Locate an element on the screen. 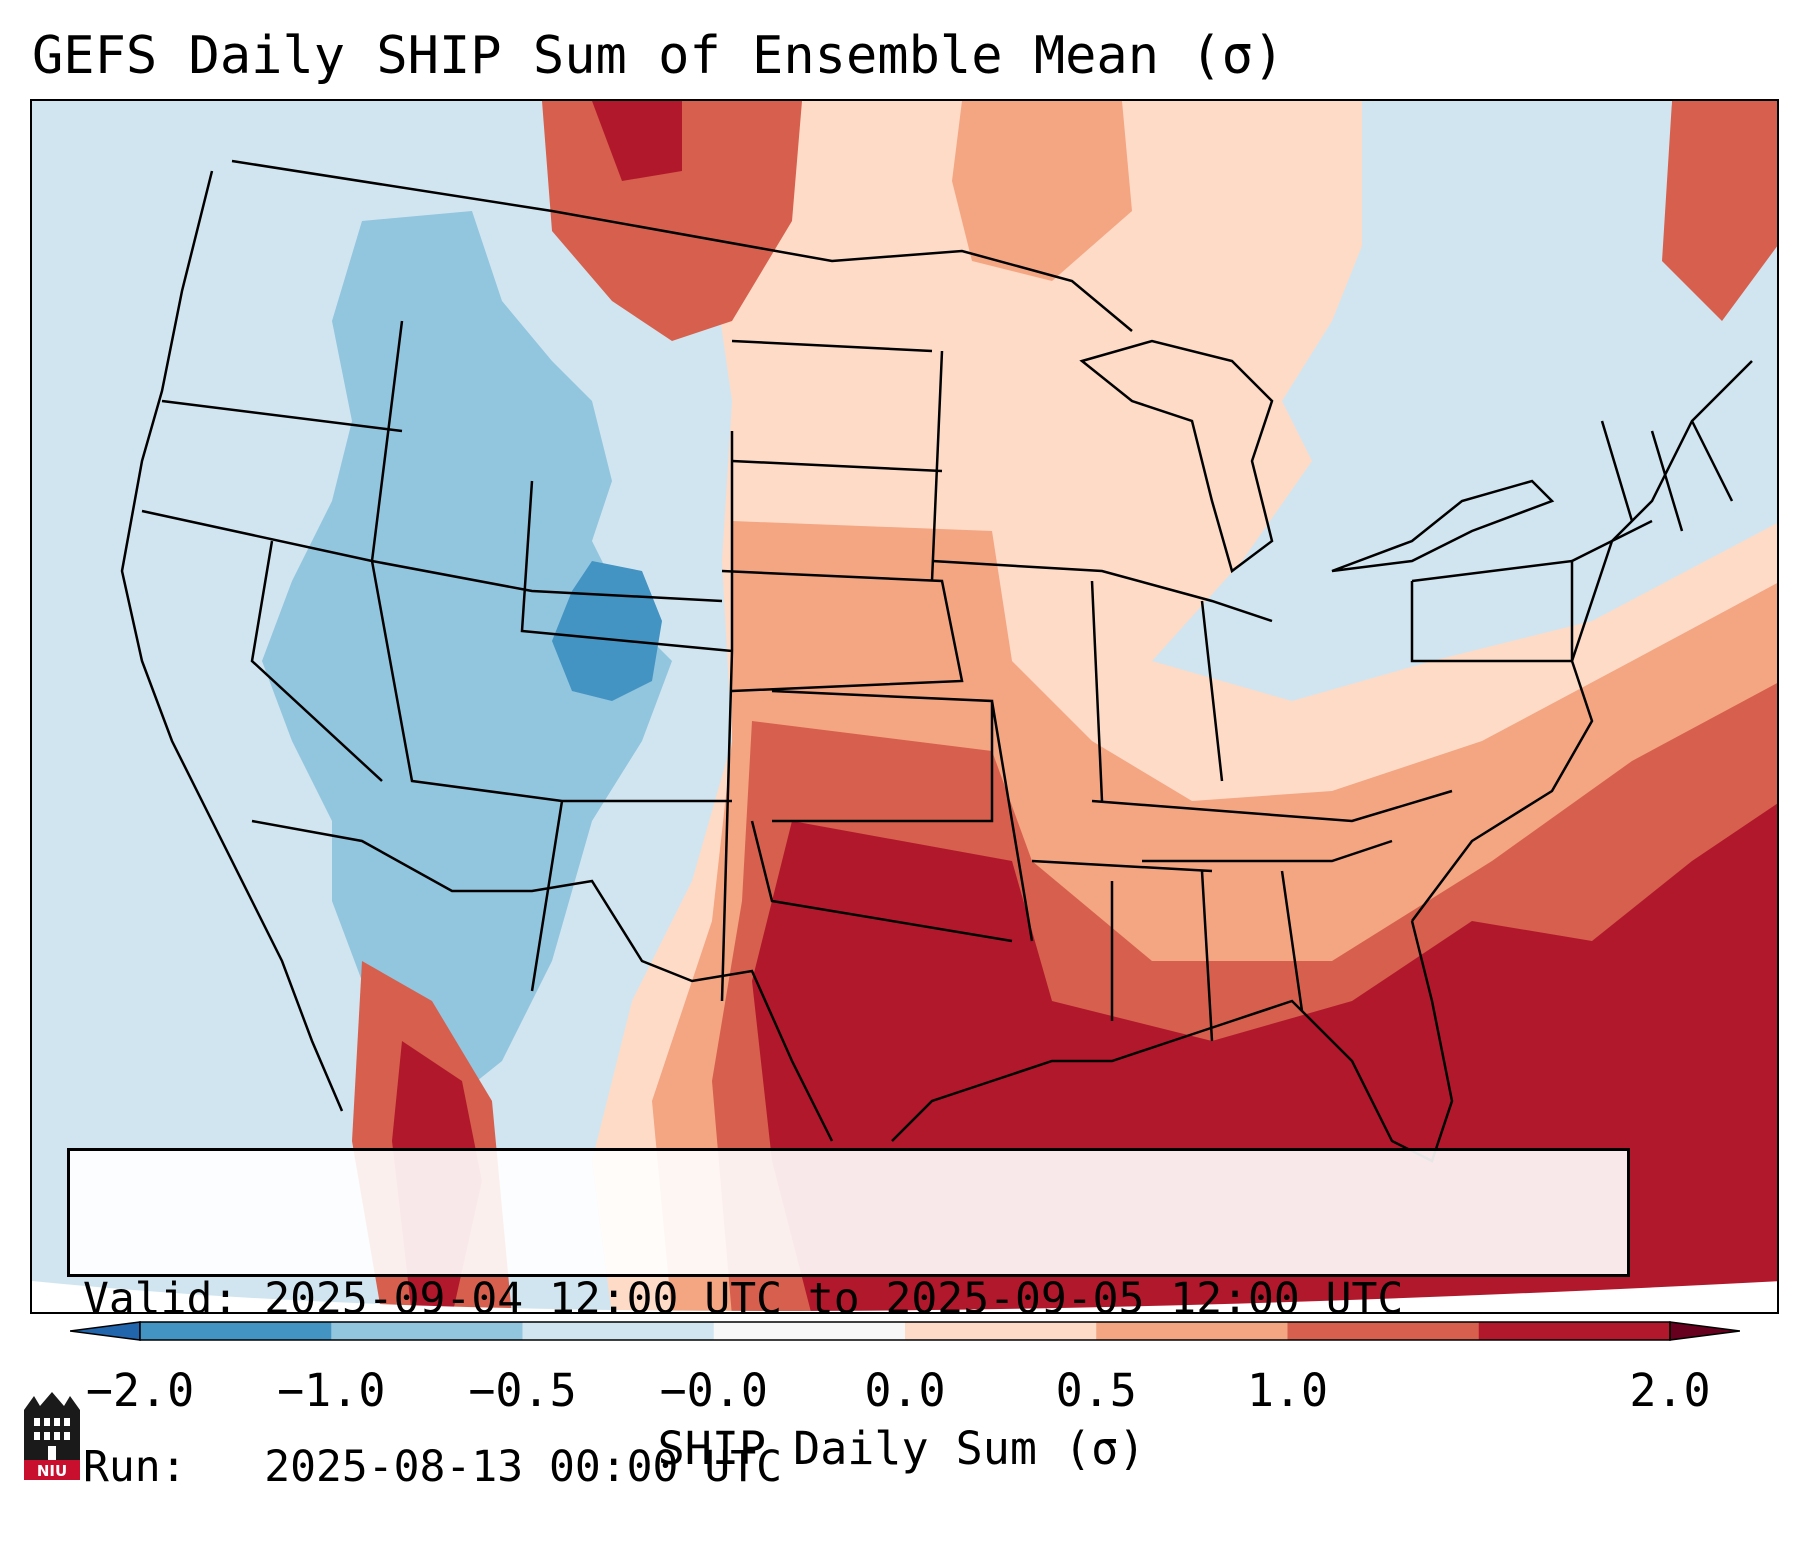 This screenshot has width=1803, height=1551. lake-erie-ontario is located at coordinates (1443, 526).